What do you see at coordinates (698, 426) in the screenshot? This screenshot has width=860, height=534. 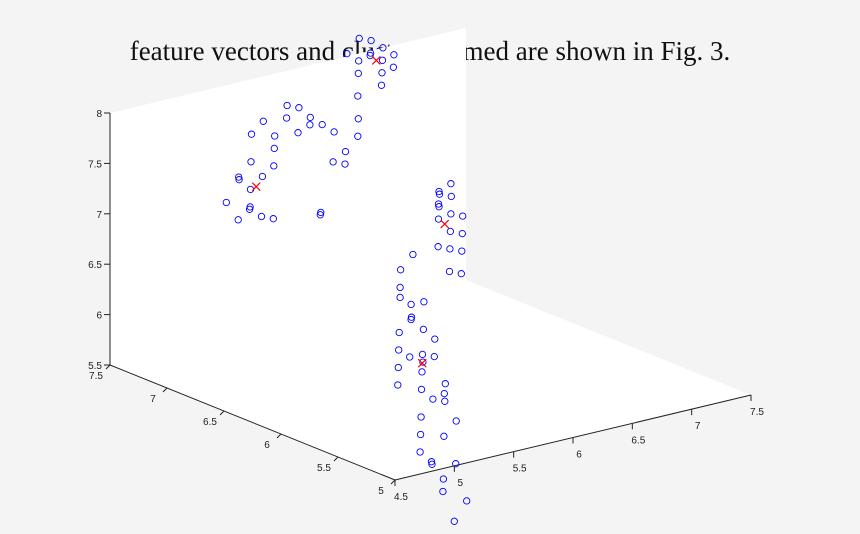 I see `x-tick-label: 7` at bounding box center [698, 426].